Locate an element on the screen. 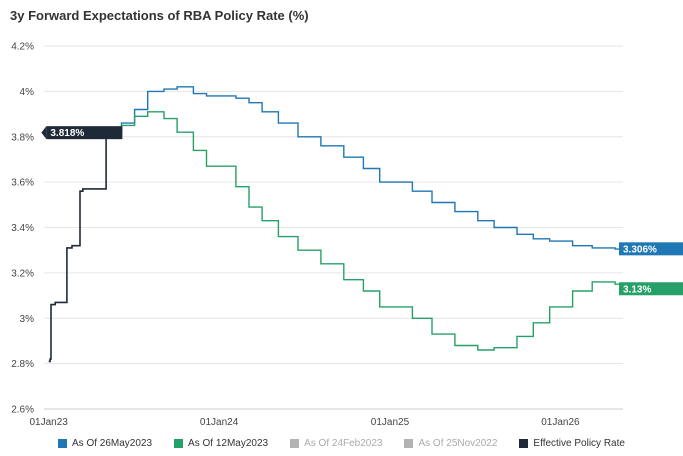 The width and height of the screenshot is (683, 456). legend-item: As Of 25Nov2022 is located at coordinates (450, 443).